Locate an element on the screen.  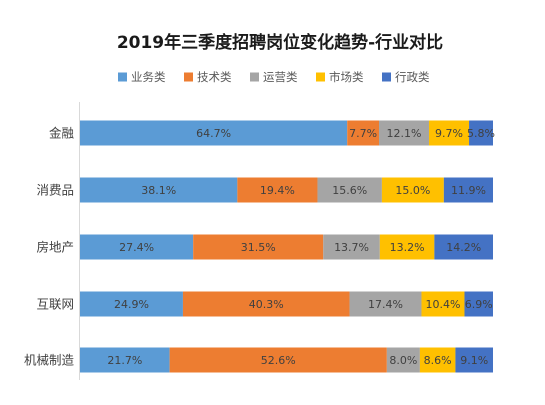
category-label-2: 消费品 is located at coordinates (55, 190).